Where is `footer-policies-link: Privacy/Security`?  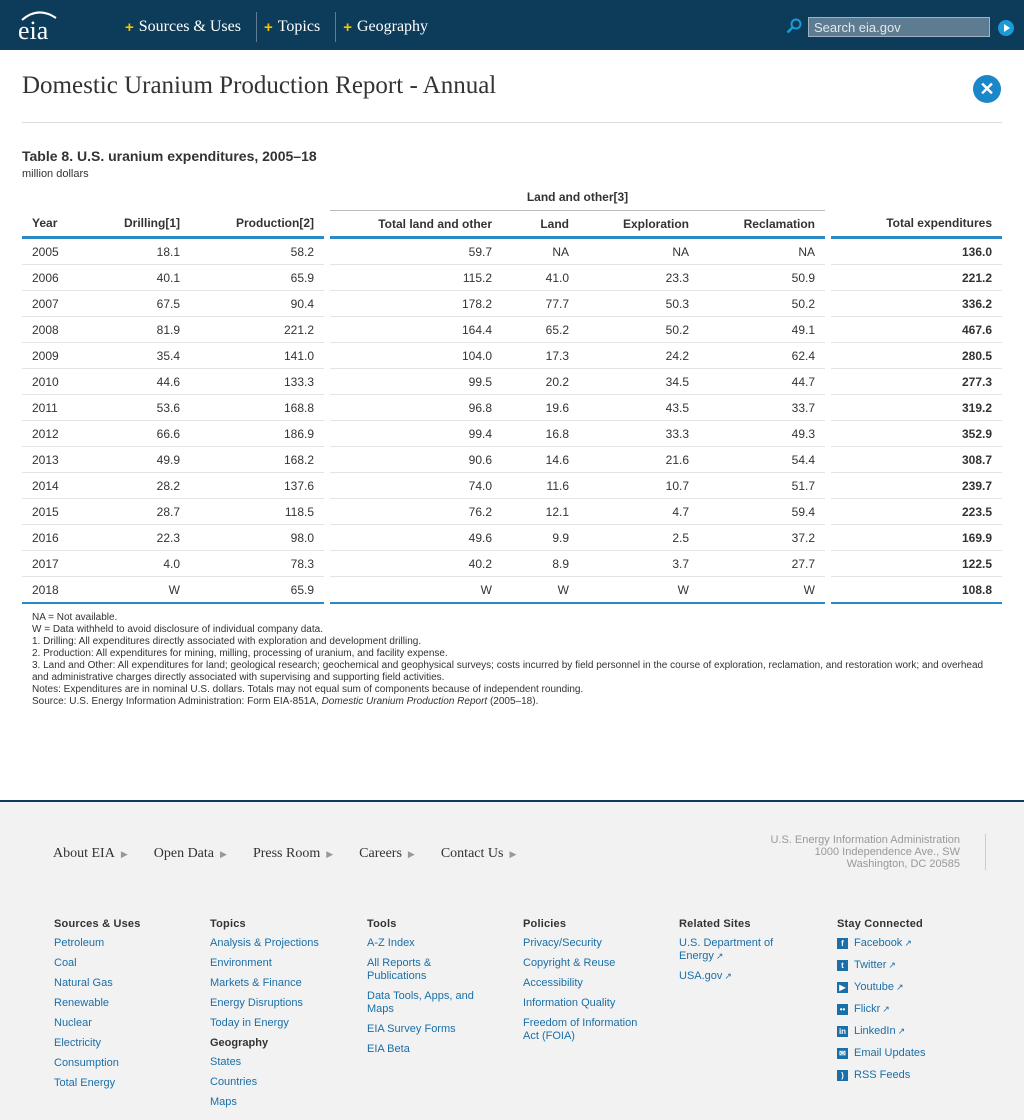
footer-policies-link: Privacy/Security is located at coordinates (588, 943).